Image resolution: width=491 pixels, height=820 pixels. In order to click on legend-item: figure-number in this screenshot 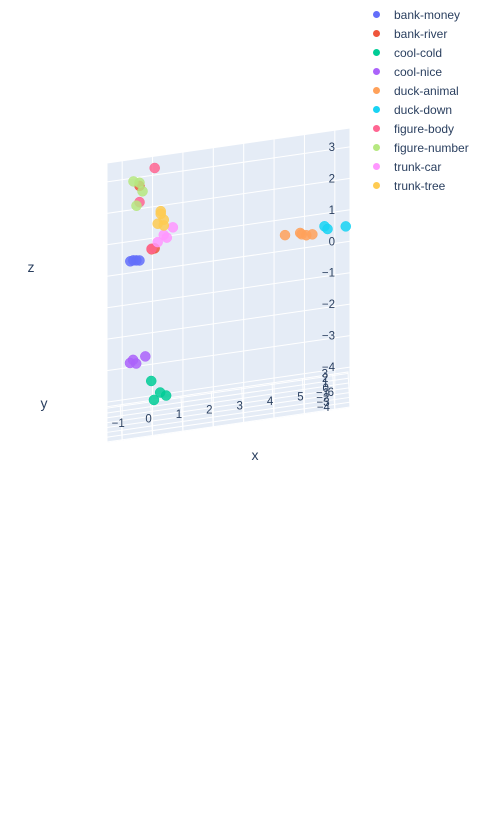, I will do `click(416, 147)`.